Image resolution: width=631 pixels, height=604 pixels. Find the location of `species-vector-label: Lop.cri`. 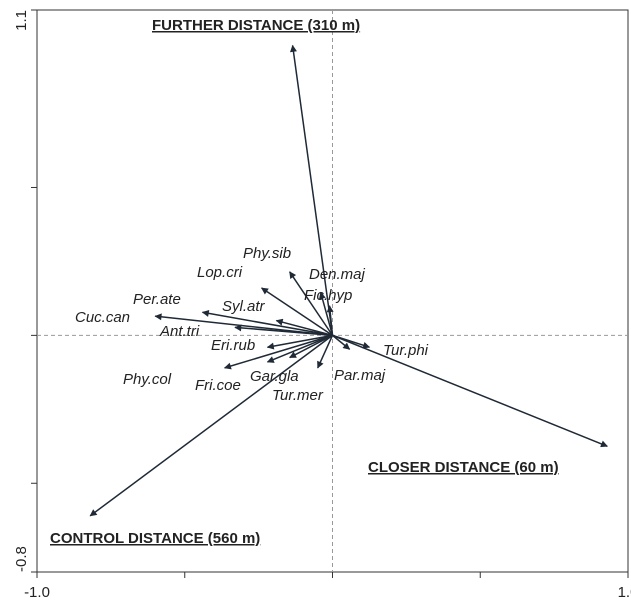

species-vector-label: Lop.cri is located at coordinates (220, 272).